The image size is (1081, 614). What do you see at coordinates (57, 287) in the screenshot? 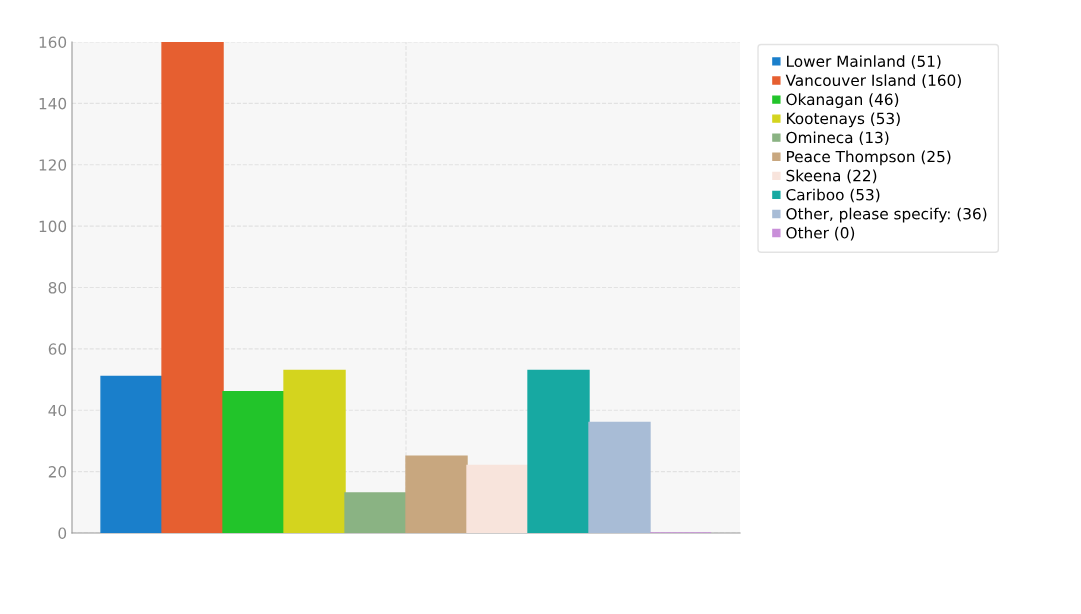
I see `y-tick-label: 80` at bounding box center [57, 287].